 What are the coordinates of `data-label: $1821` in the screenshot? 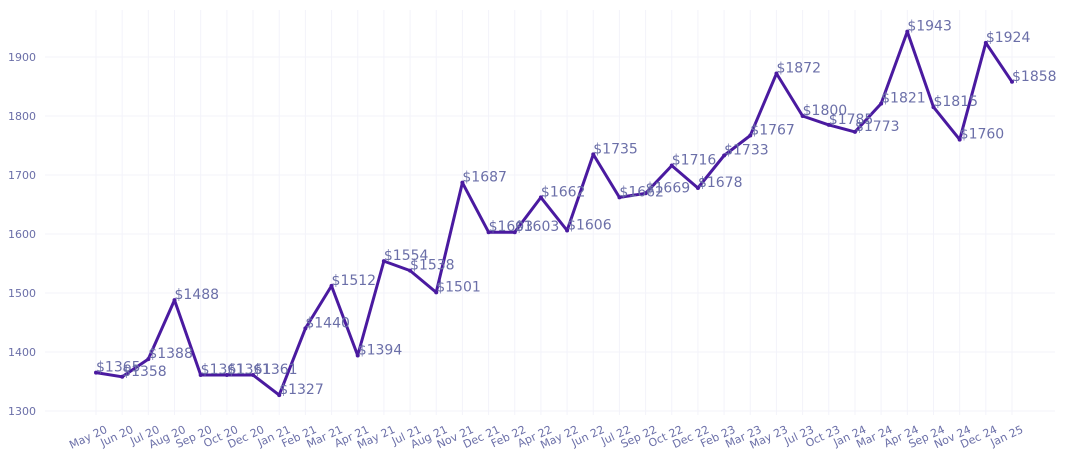 It's located at (903, 99).